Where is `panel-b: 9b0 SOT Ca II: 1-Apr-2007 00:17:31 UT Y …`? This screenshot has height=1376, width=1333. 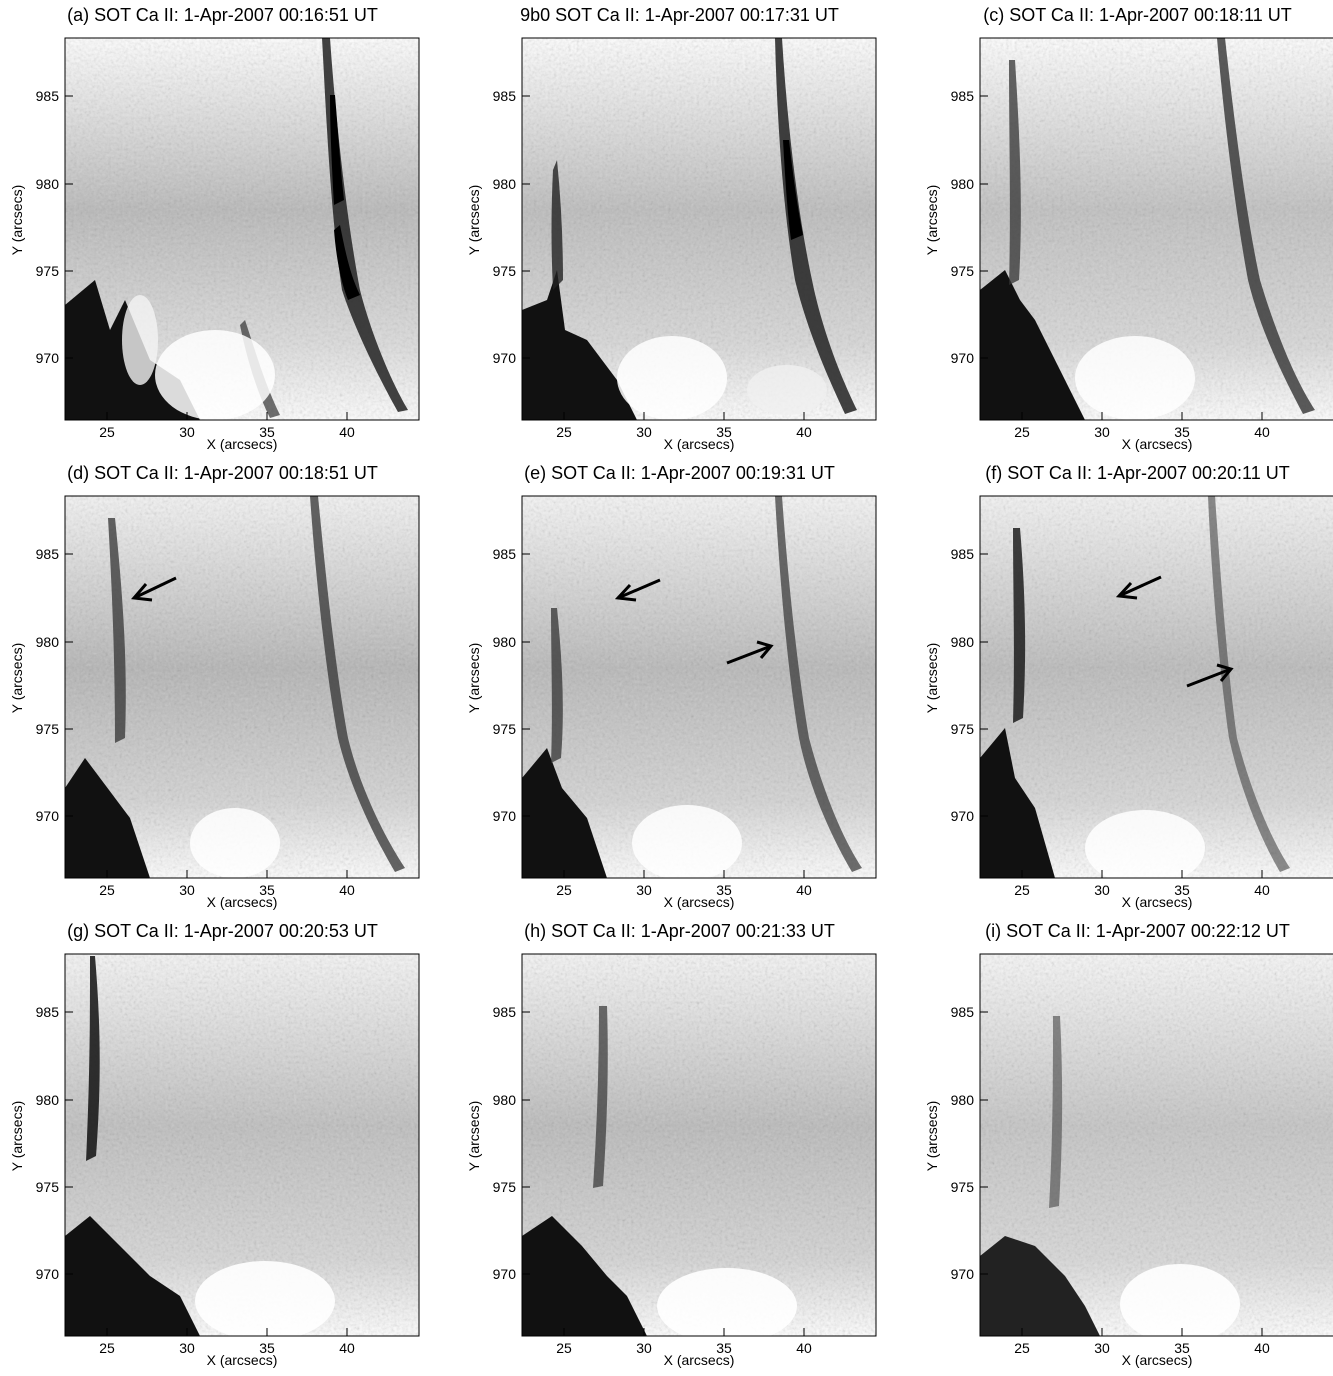
panel-b: 9b0 SOT Ca II: 1-Apr-2007 00:17:31 UT Y … is located at coordinates (679, 229).